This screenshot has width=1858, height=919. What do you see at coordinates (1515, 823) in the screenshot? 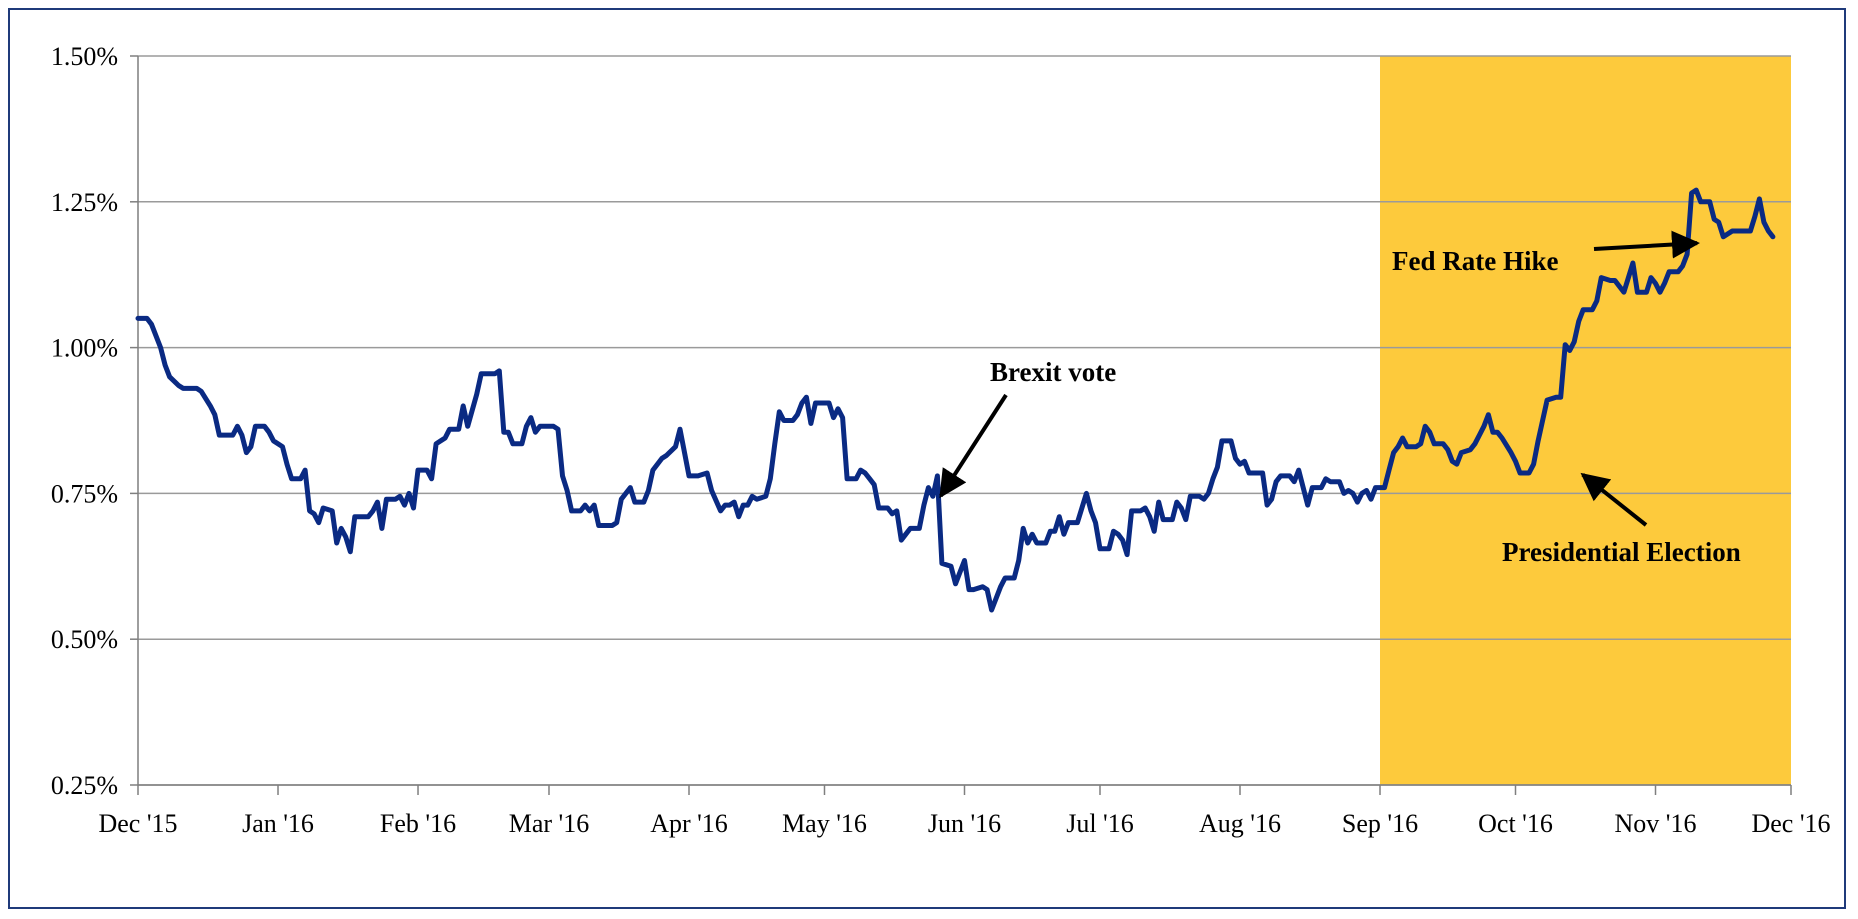
I see `x-tick-label: Oct '16` at bounding box center [1515, 823].